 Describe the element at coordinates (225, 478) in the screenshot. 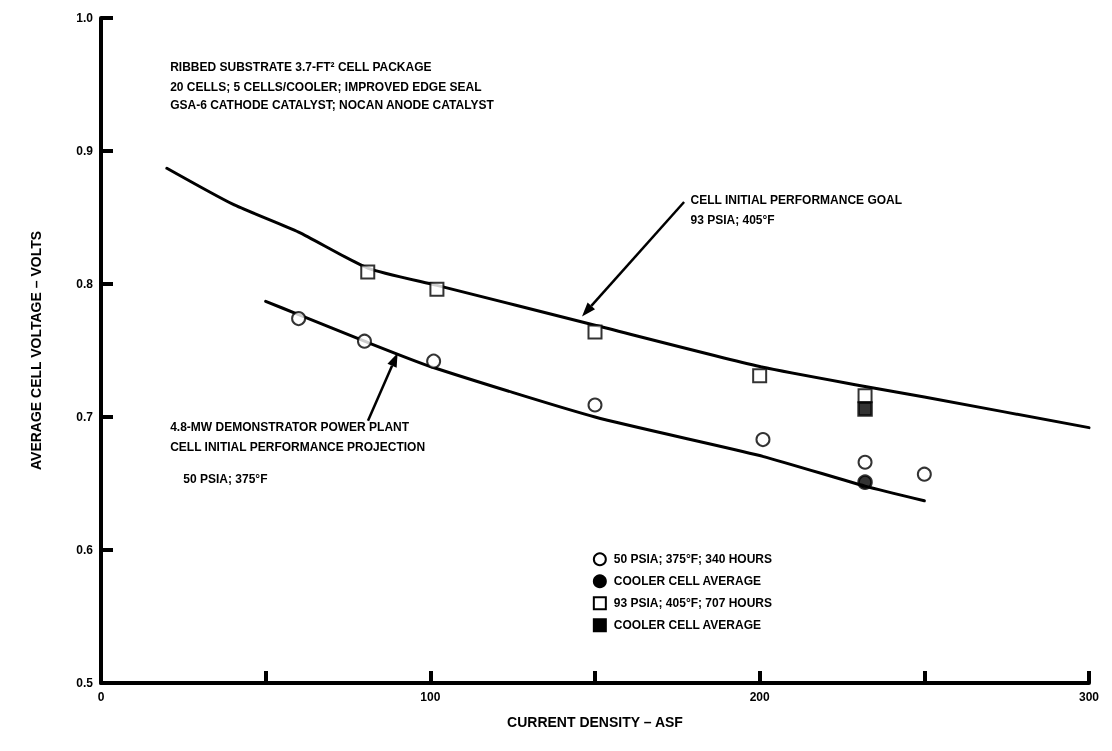

I see `annotation: 50 PSIA; 375°F` at that location.